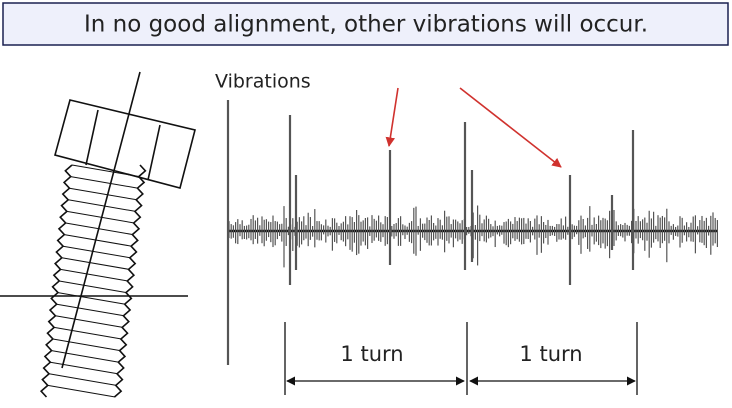 The height and width of the screenshot is (408, 732). I want to click on header-box, so click(365, 24).